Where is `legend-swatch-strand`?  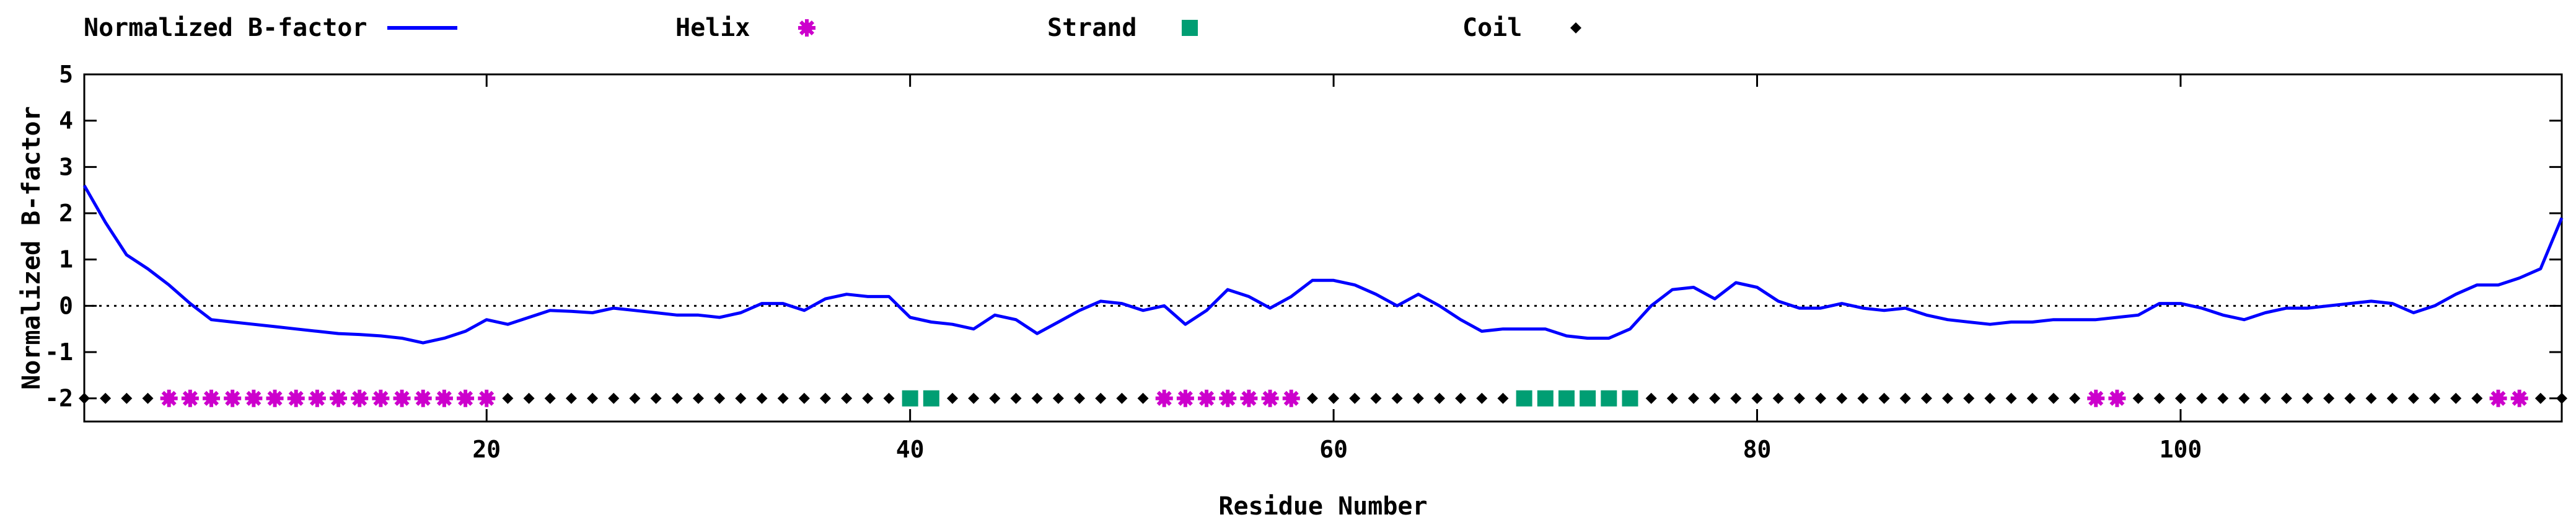
legend-swatch-strand is located at coordinates (1190, 28).